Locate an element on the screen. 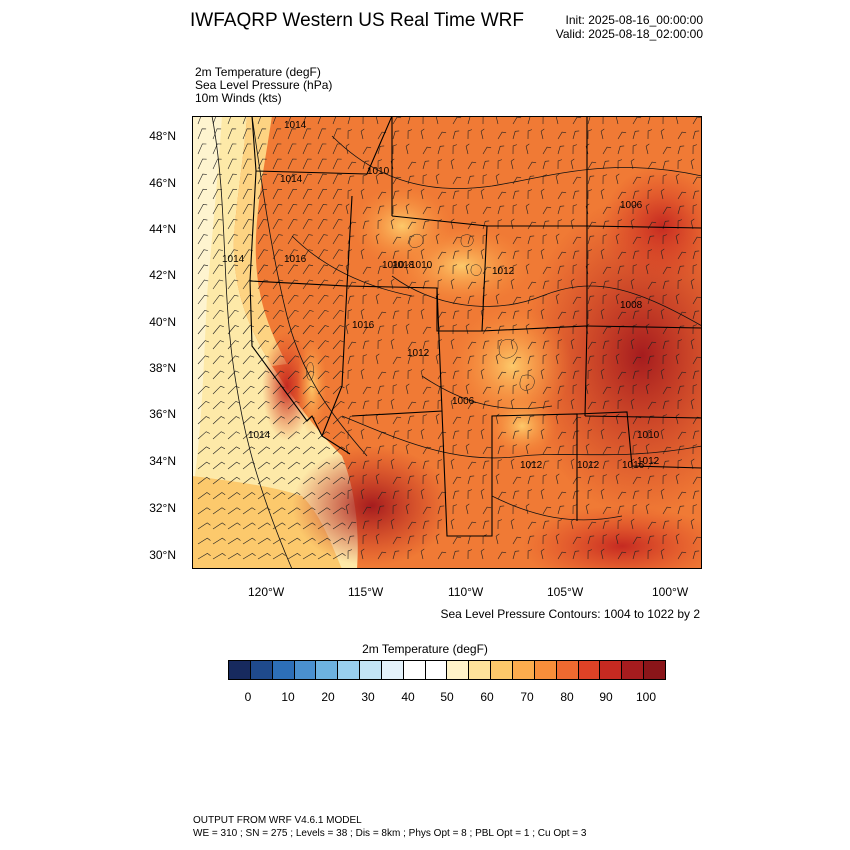 This screenshot has width=850, height=850. field-label-winds: 10m Winds (kts) is located at coordinates (238, 98).